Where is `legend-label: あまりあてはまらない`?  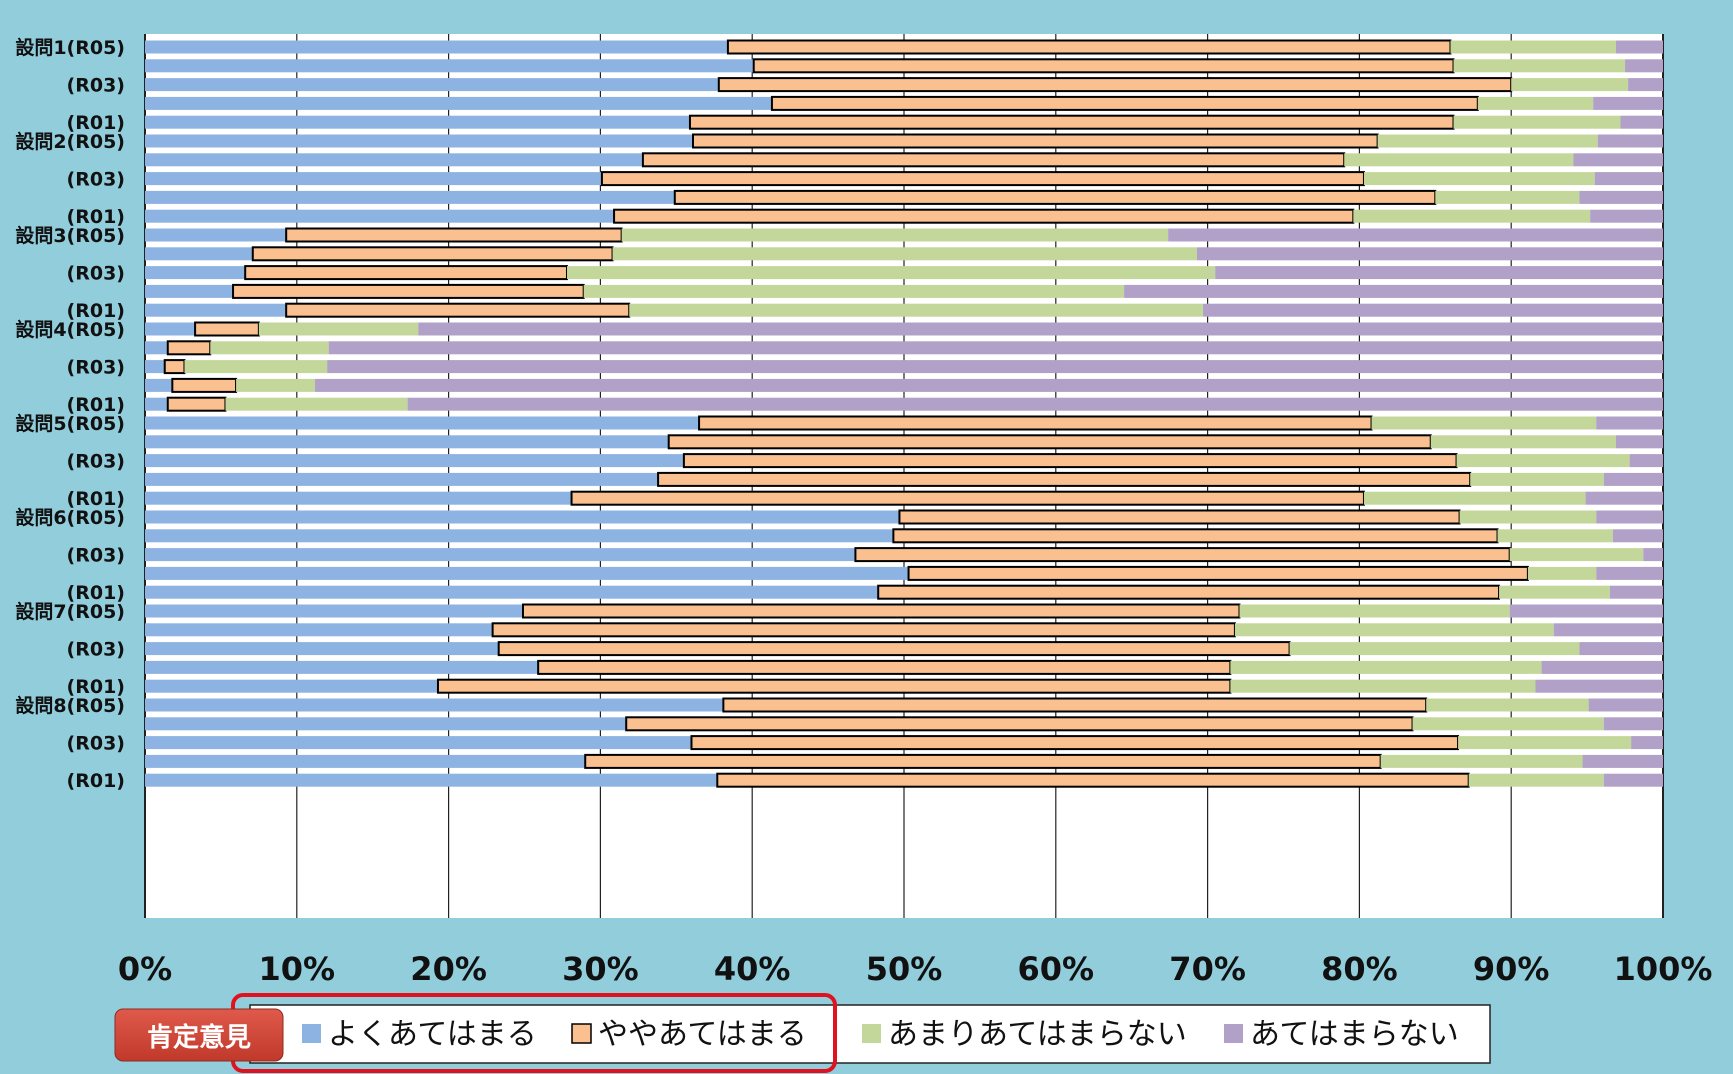 legend-label: あまりあてはまらない is located at coordinates (1037, 1034).